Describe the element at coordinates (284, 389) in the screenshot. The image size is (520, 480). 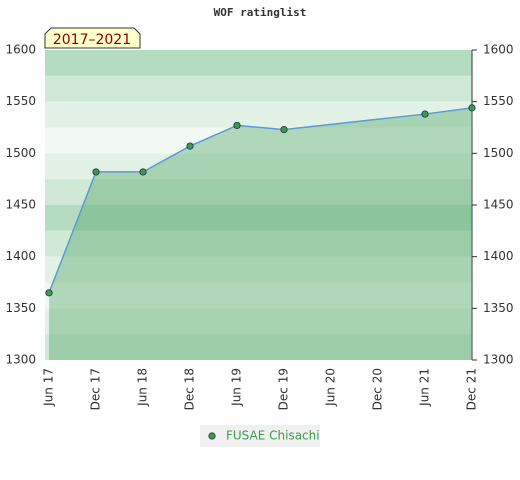
I see `x-tick-label: Dec 19` at that location.